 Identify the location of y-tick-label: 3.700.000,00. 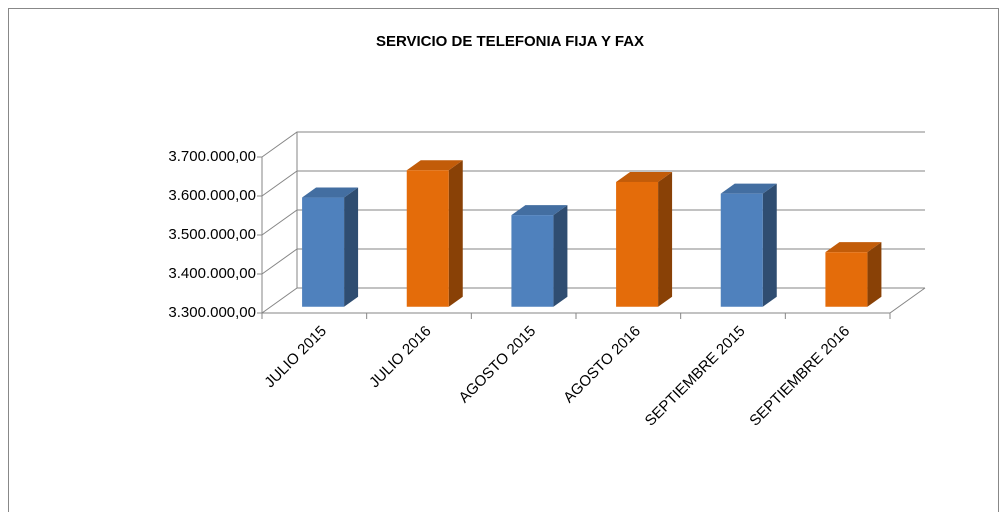
(212, 156).